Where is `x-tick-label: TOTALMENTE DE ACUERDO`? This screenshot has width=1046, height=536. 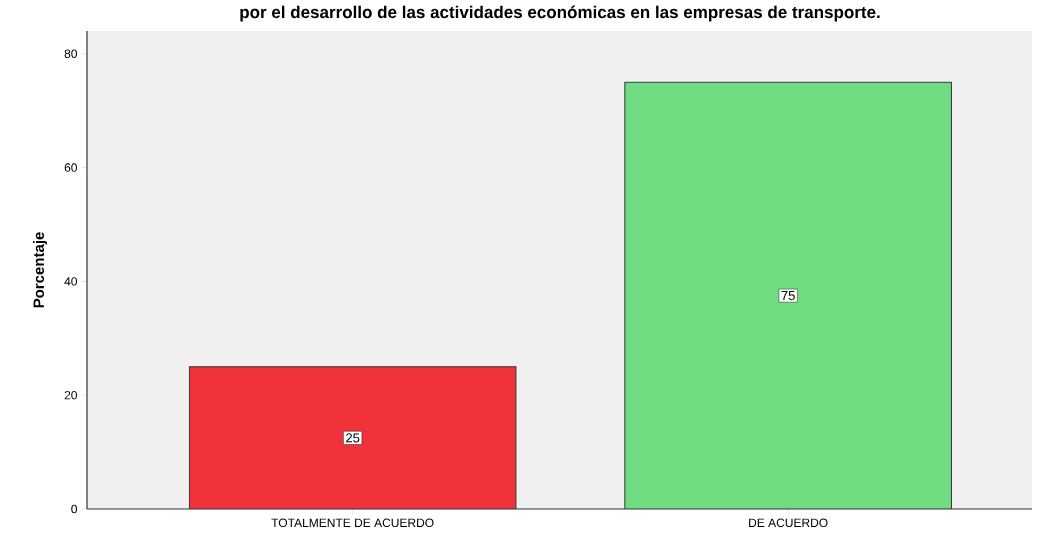
x-tick-label: TOTALMENTE DE ACUERDO is located at coordinates (352, 523).